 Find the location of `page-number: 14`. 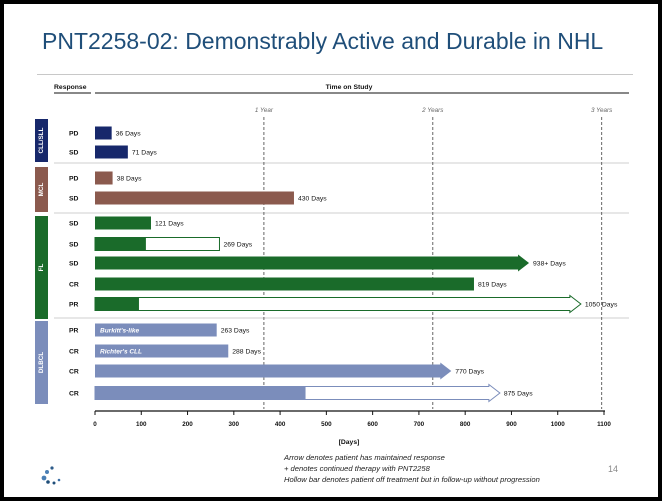

page-number: 14 is located at coordinates (613, 469).